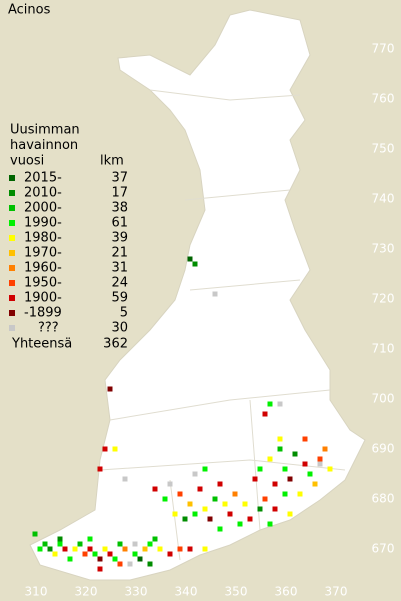 The width and height of the screenshot is (401, 601). What do you see at coordinates (383, 549) in the screenshot?
I see `y-grid-label: 670` at bounding box center [383, 549].